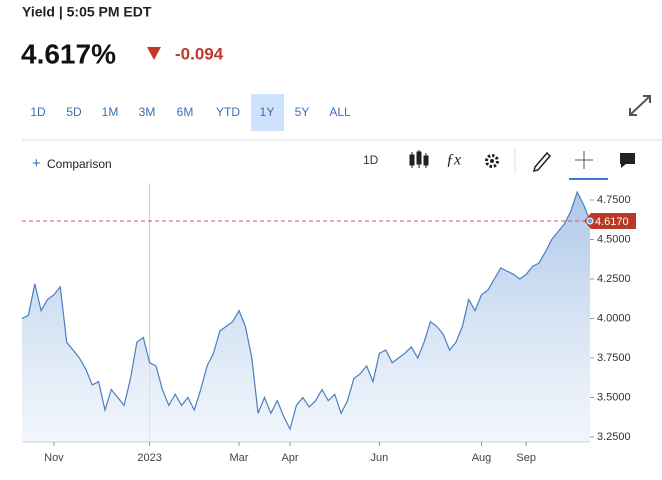 The image size is (662, 480). Describe the element at coordinates (627, 160) in the screenshot. I see `comment-icon` at that location.